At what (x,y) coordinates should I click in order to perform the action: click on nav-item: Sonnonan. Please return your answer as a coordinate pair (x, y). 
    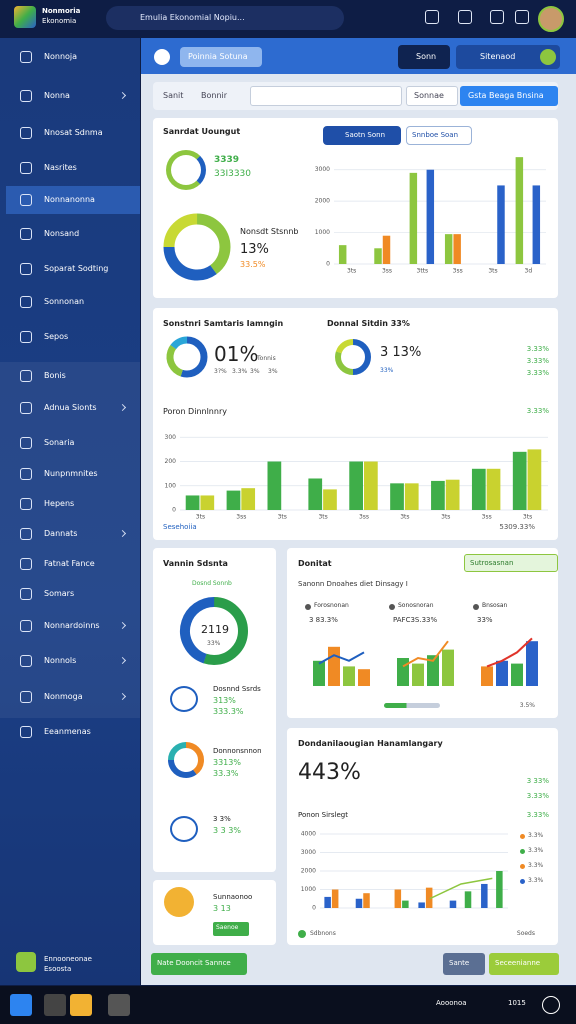
    Looking at the image, I should click on (64, 301).